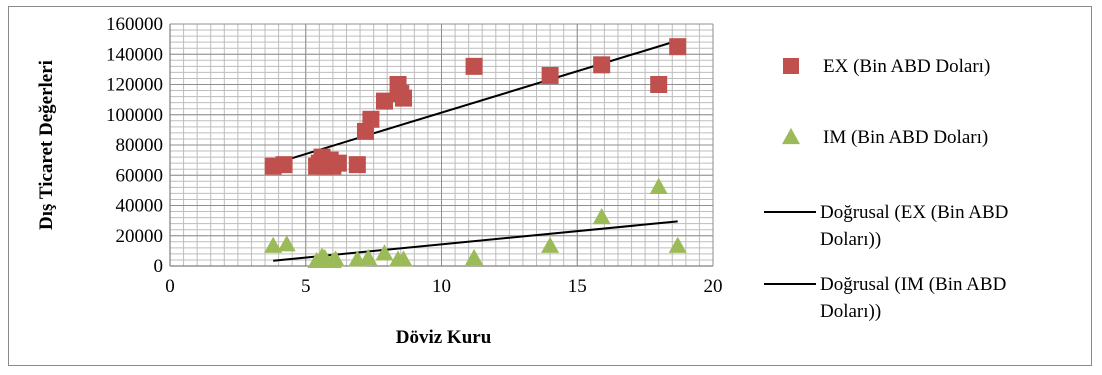 This screenshot has width=1102, height=375. I want to click on y-tick-label: 0, so click(159, 266).